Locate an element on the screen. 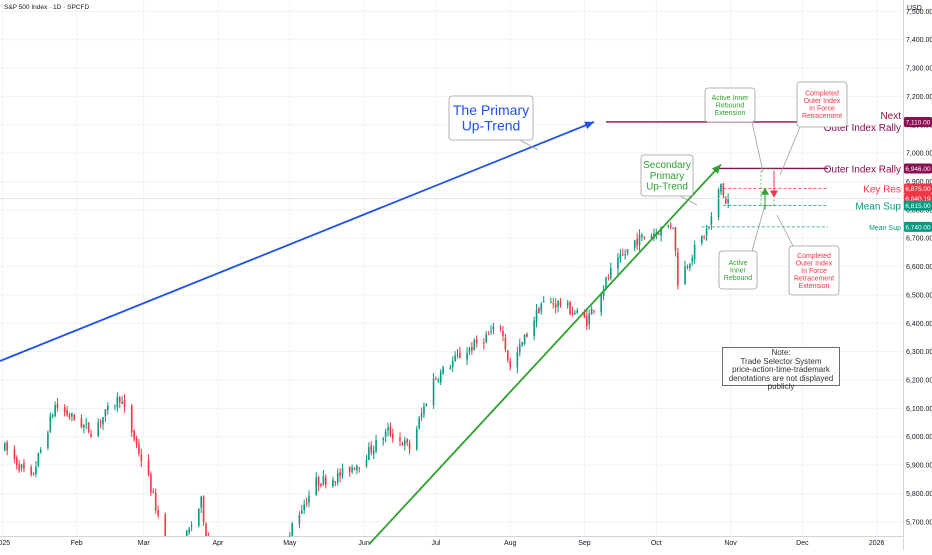 The image size is (932, 555). y-tick-label: 5,900.00 is located at coordinates (919, 466).